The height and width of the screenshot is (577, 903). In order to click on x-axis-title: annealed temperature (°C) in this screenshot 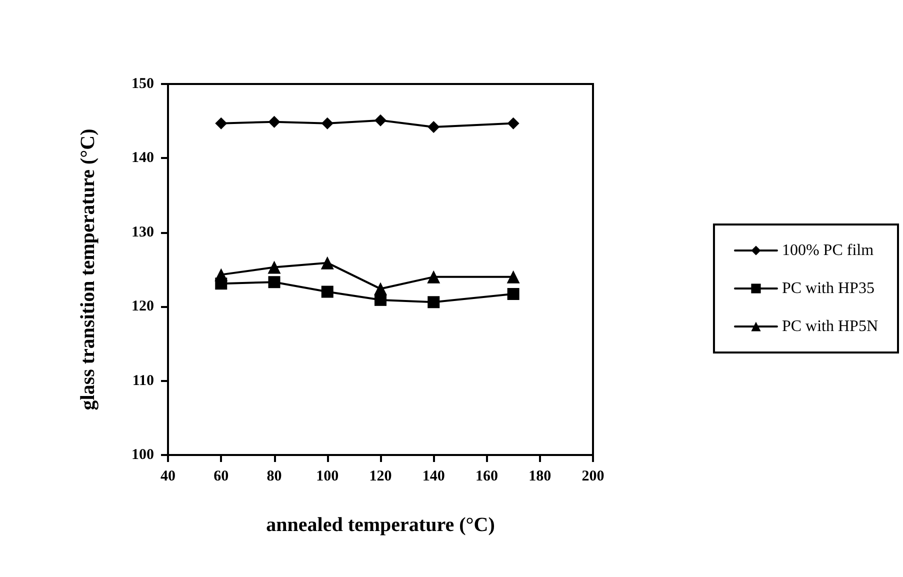, I will do `click(380, 525)`.